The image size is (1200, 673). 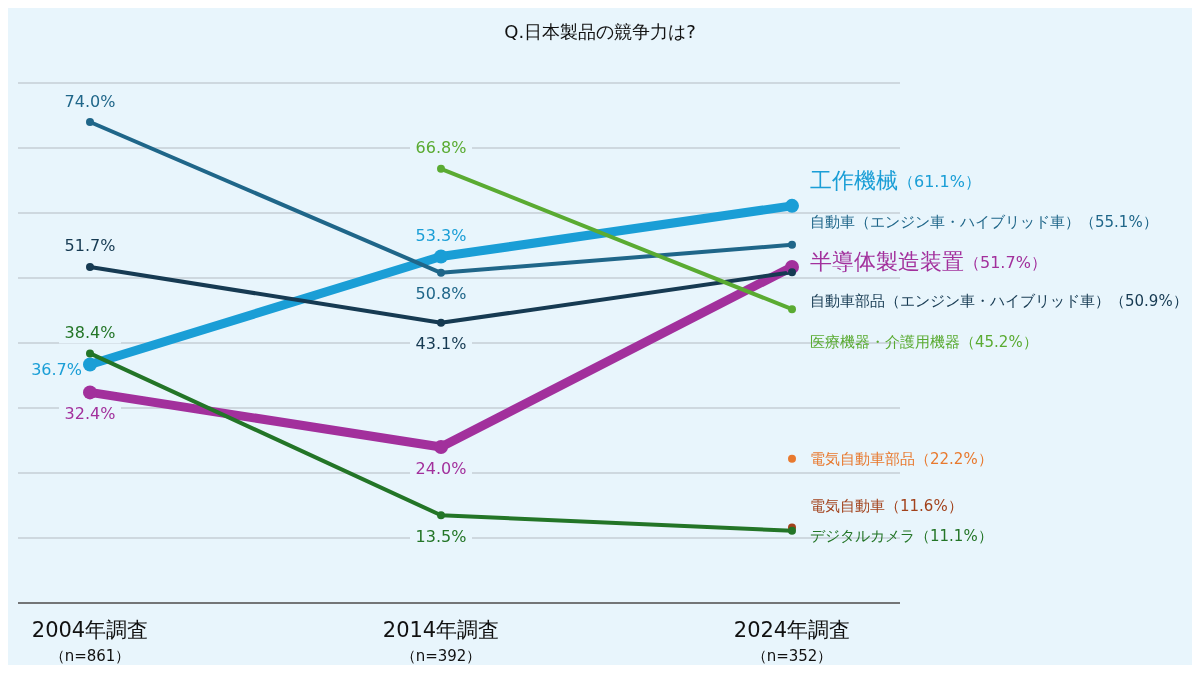 What do you see at coordinates (886, 505) in the screenshot?
I see `data-label: 電気自動車（11.6%）` at bounding box center [886, 505].